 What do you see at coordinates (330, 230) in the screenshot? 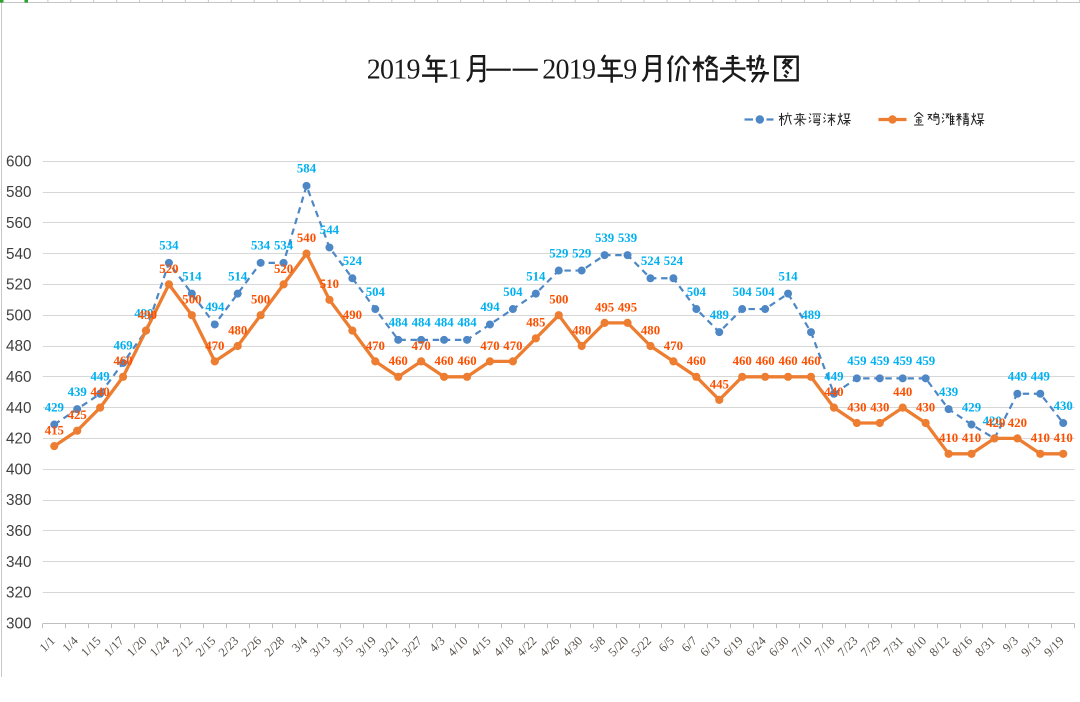
I see `svg-text: 544` at bounding box center [330, 230].